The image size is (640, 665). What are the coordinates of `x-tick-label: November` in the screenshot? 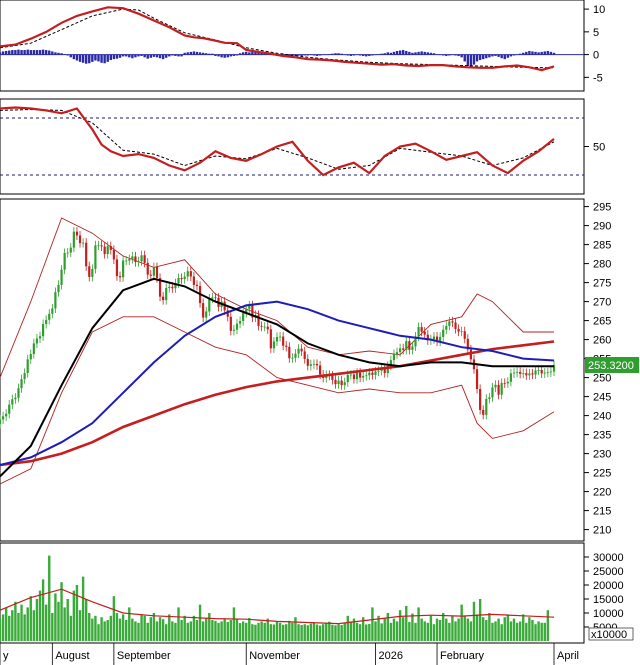 It's located at (274, 656).